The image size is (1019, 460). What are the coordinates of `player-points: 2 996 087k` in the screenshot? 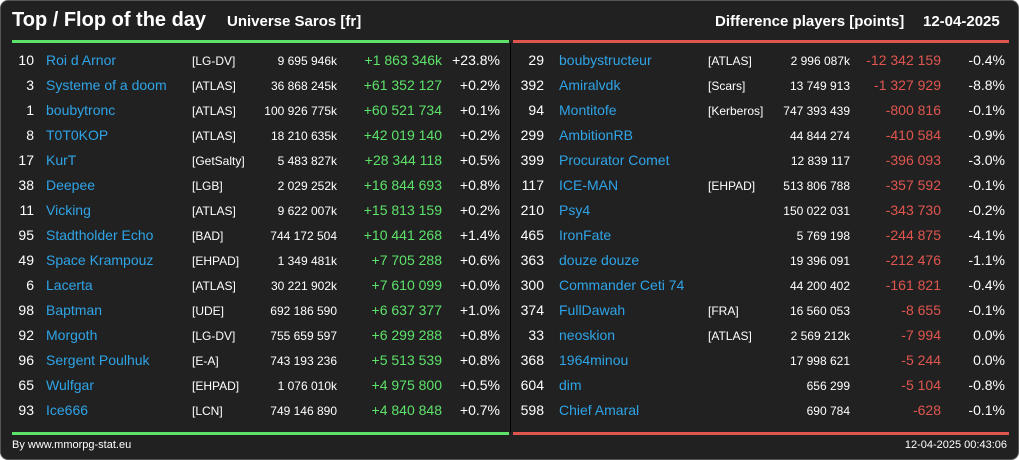 It's located at (820, 61).